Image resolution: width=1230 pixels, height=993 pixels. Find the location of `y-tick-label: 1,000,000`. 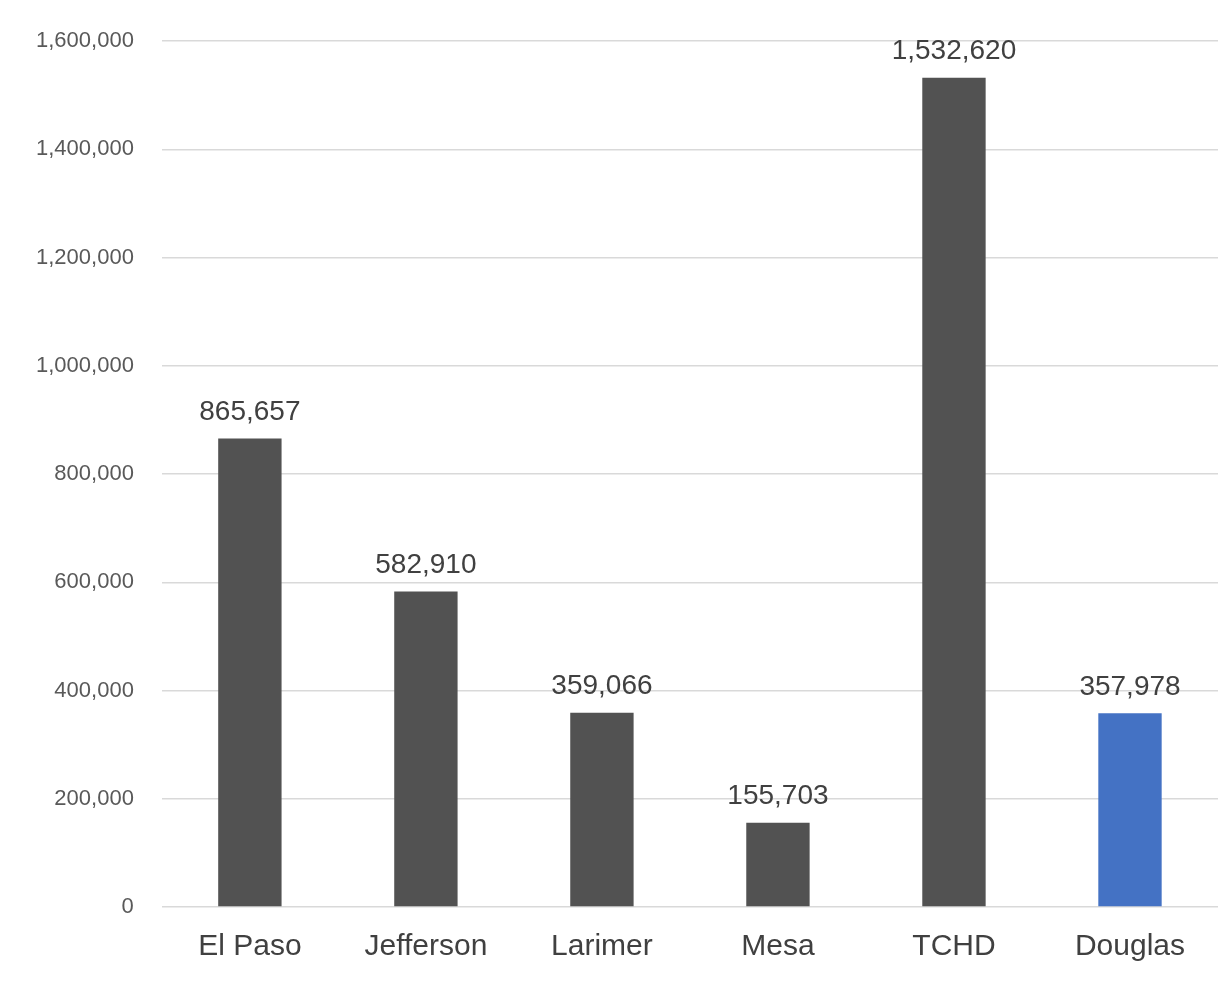

y-tick-label: 1,000,000 is located at coordinates (85, 364).